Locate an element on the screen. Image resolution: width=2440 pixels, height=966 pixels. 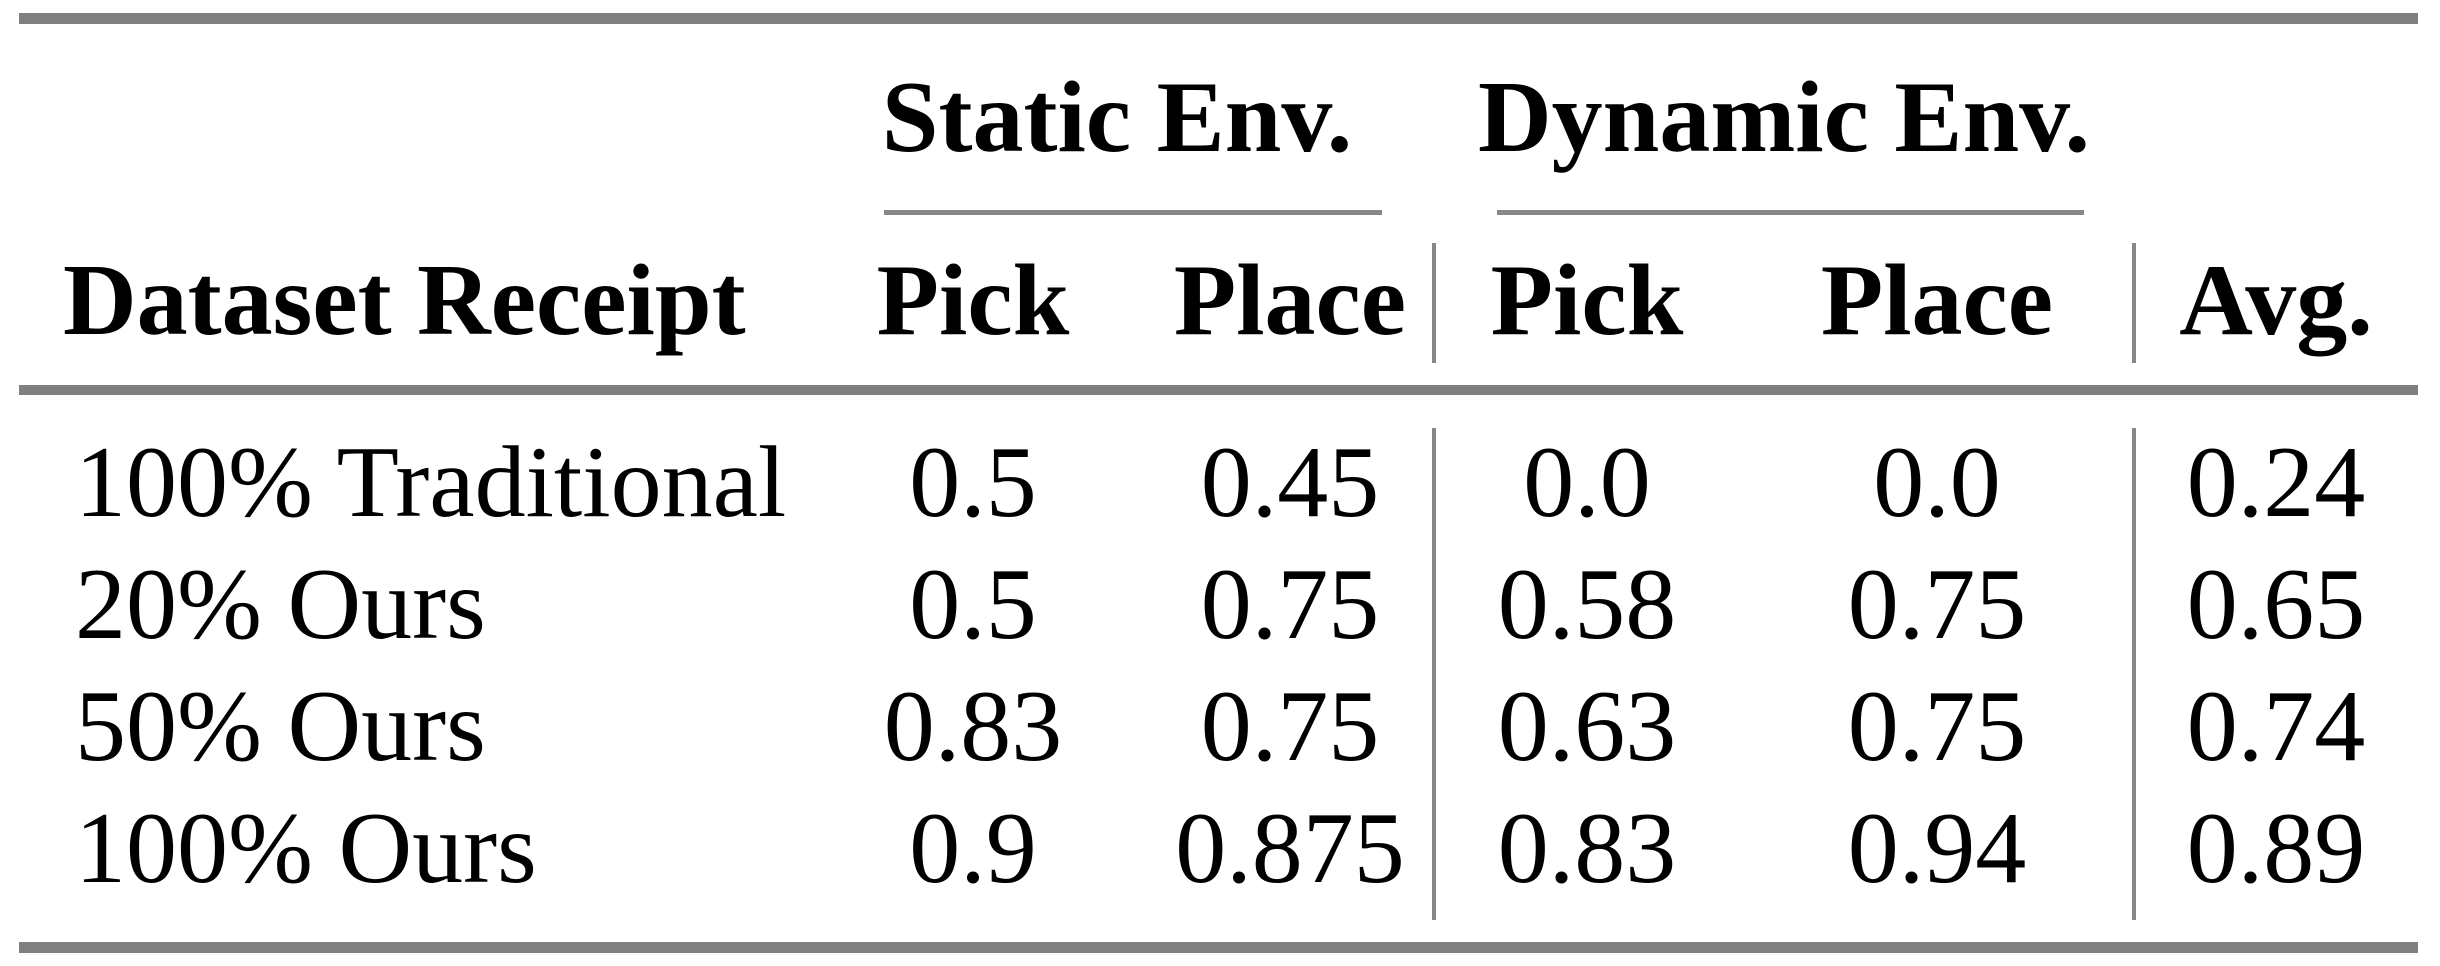
col-group-label-dynamic: Dynamic Env. is located at coordinates (1784, 117).